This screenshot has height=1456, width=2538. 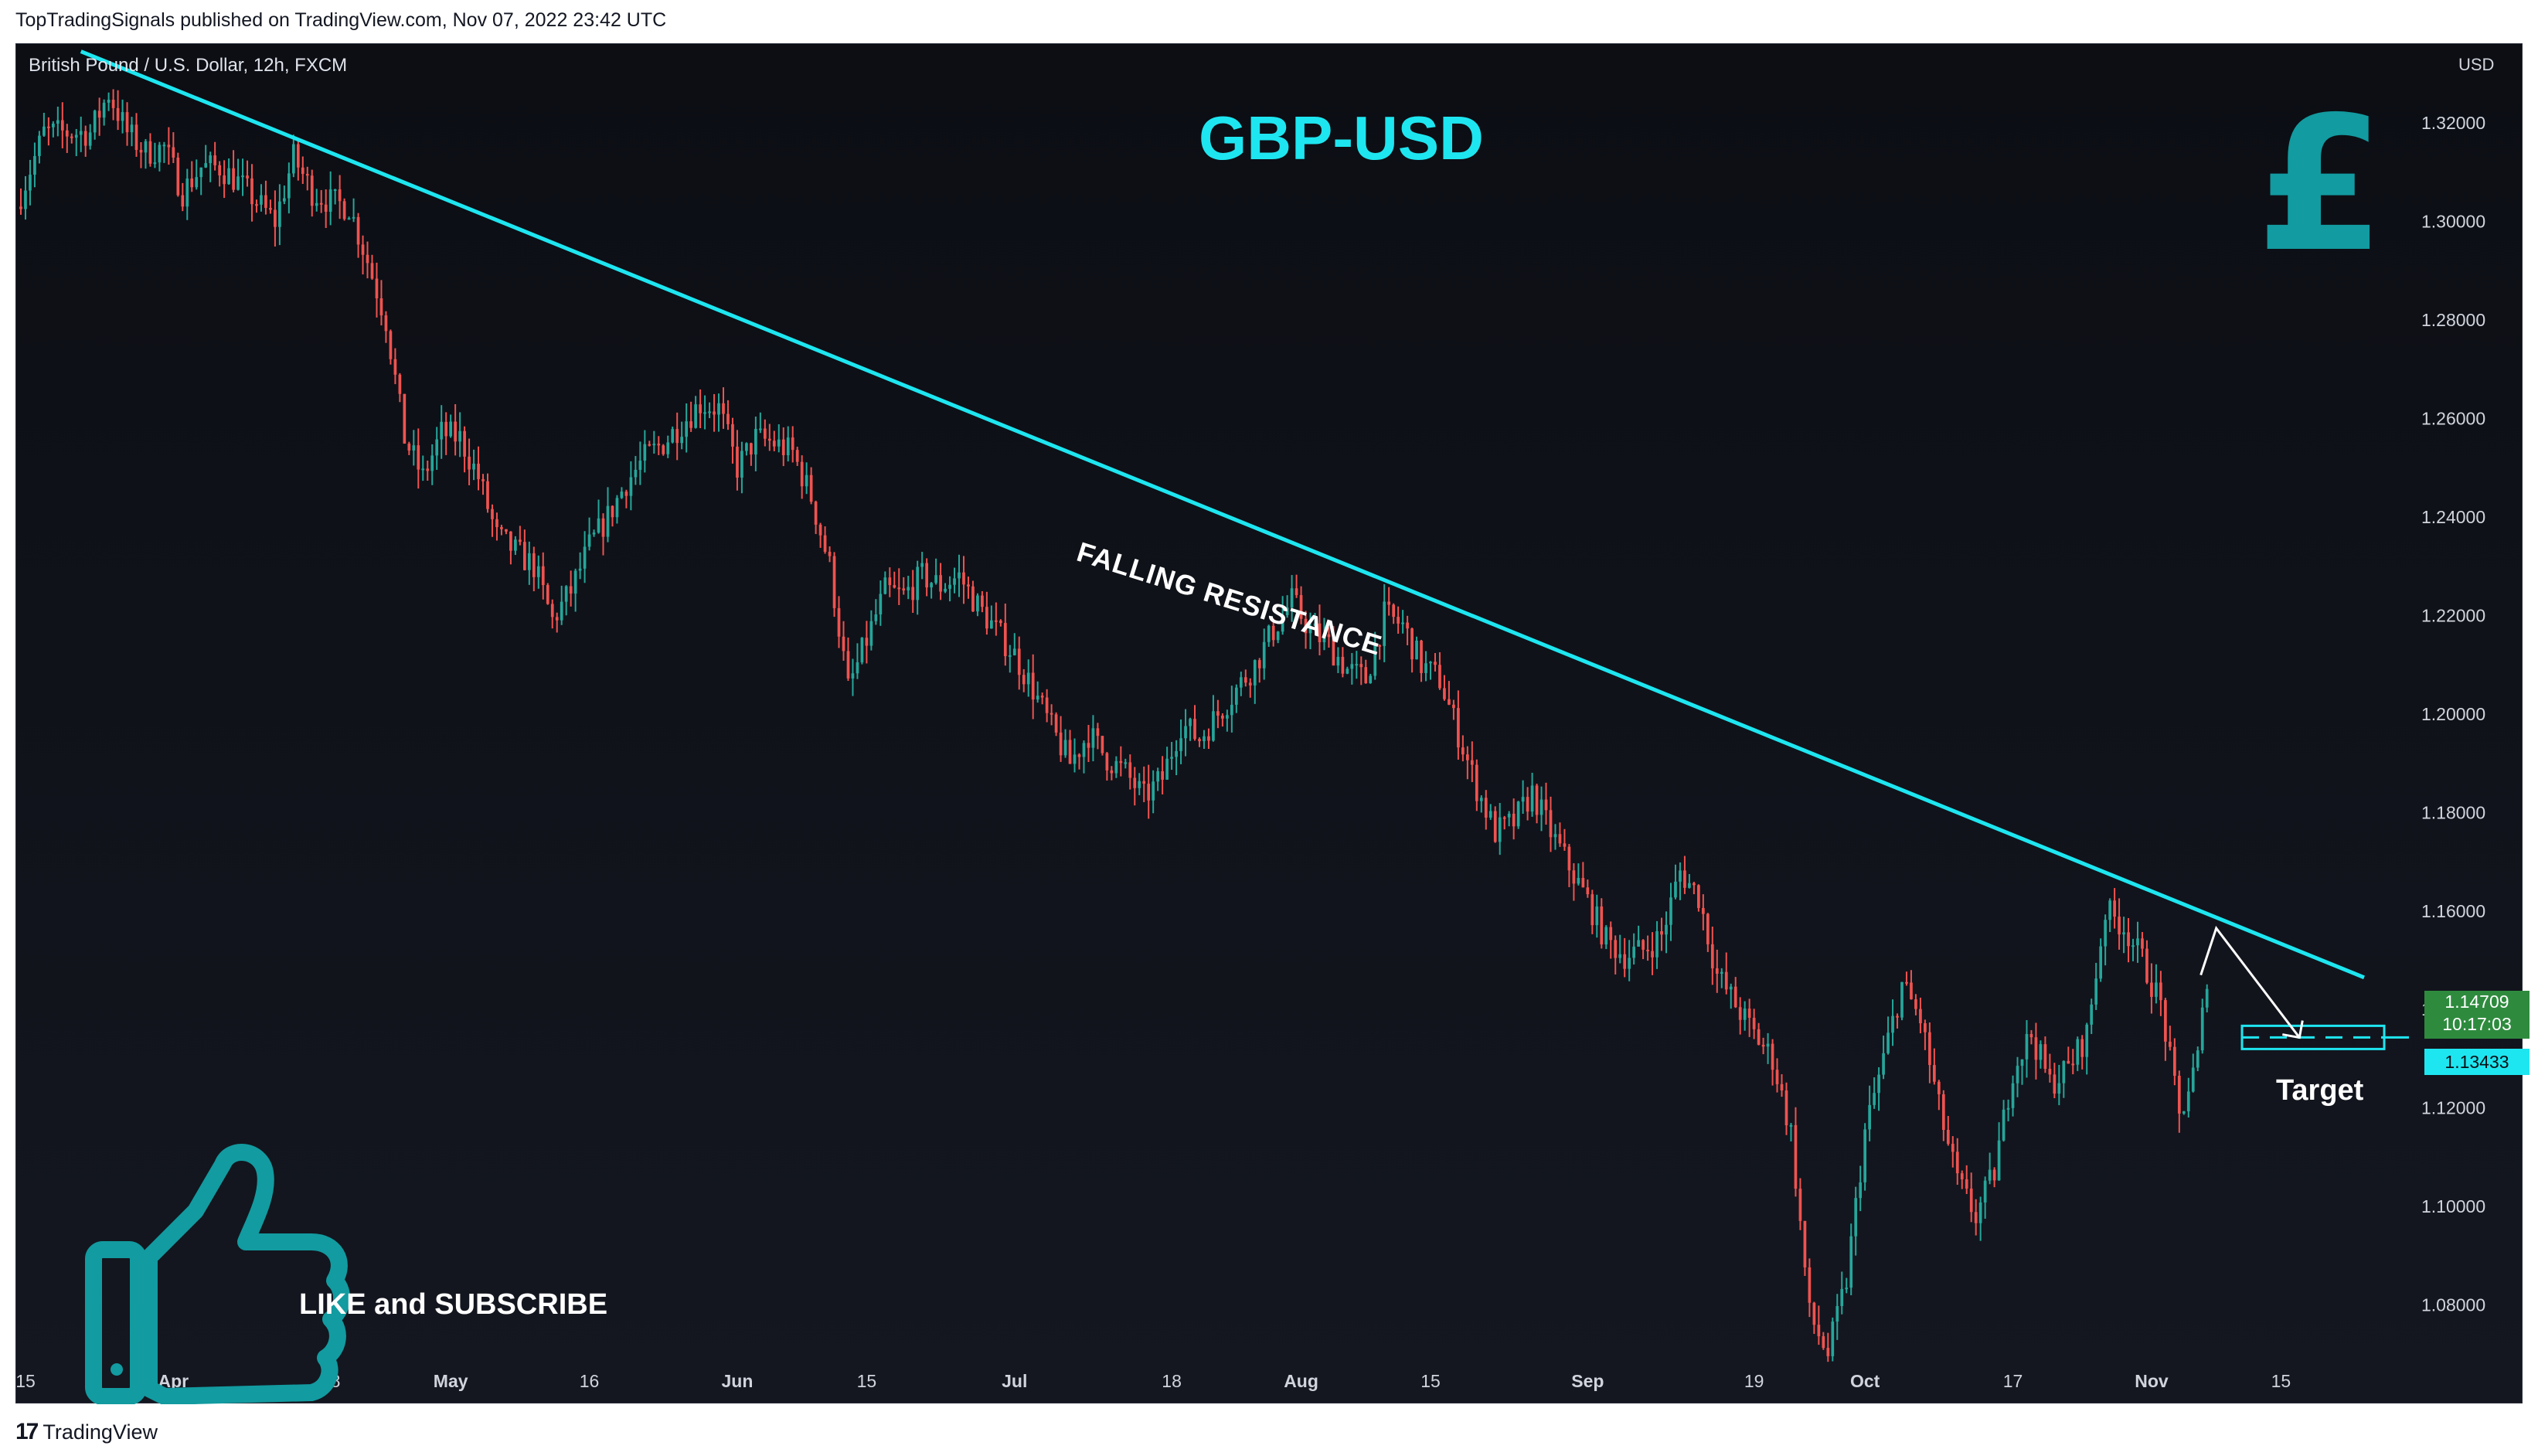 What do you see at coordinates (1754, 1381) in the screenshot?
I see `x-tick-label: 19` at bounding box center [1754, 1381].